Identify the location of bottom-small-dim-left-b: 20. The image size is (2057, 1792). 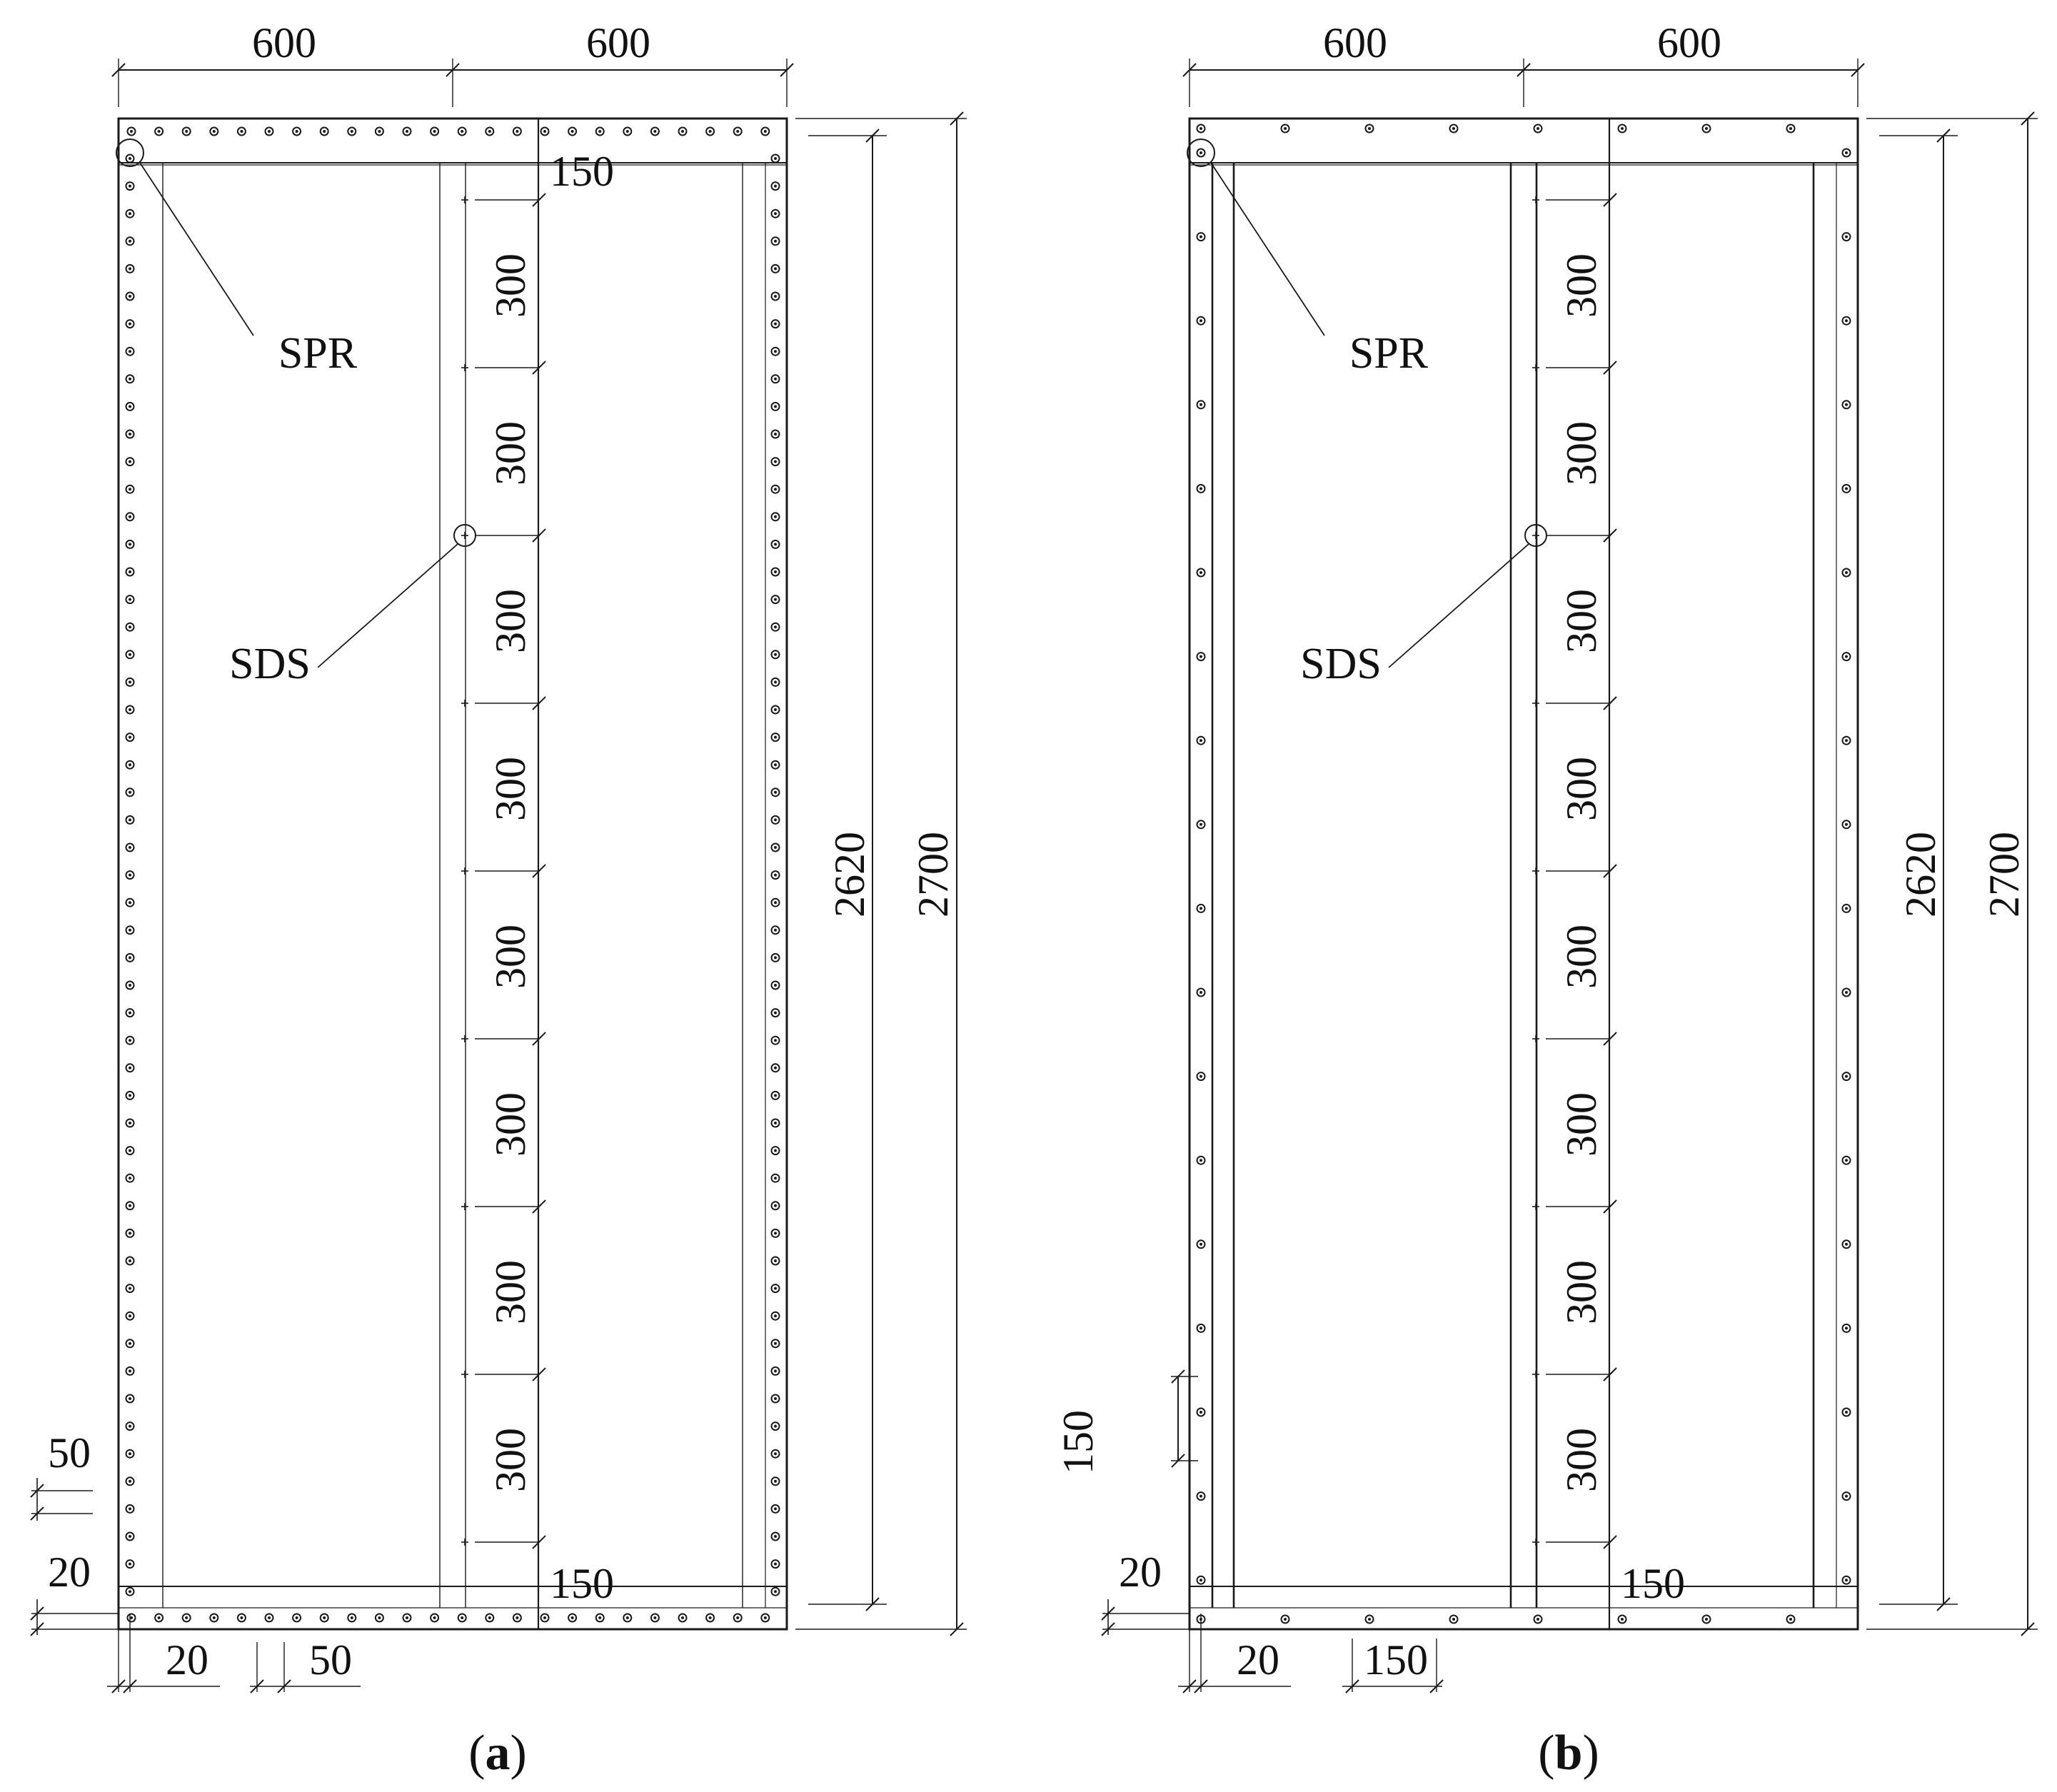
(1258, 1659).